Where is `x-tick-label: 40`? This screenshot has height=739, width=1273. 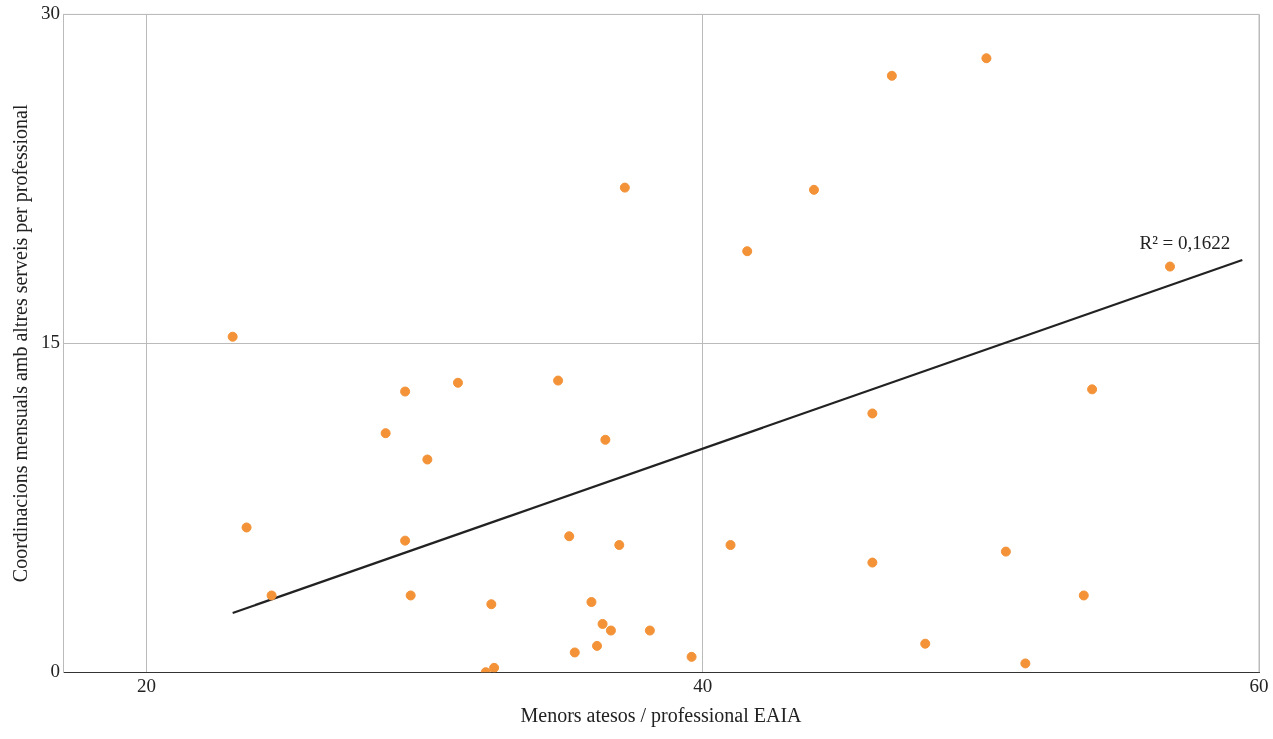 x-tick-label: 40 is located at coordinates (703, 685).